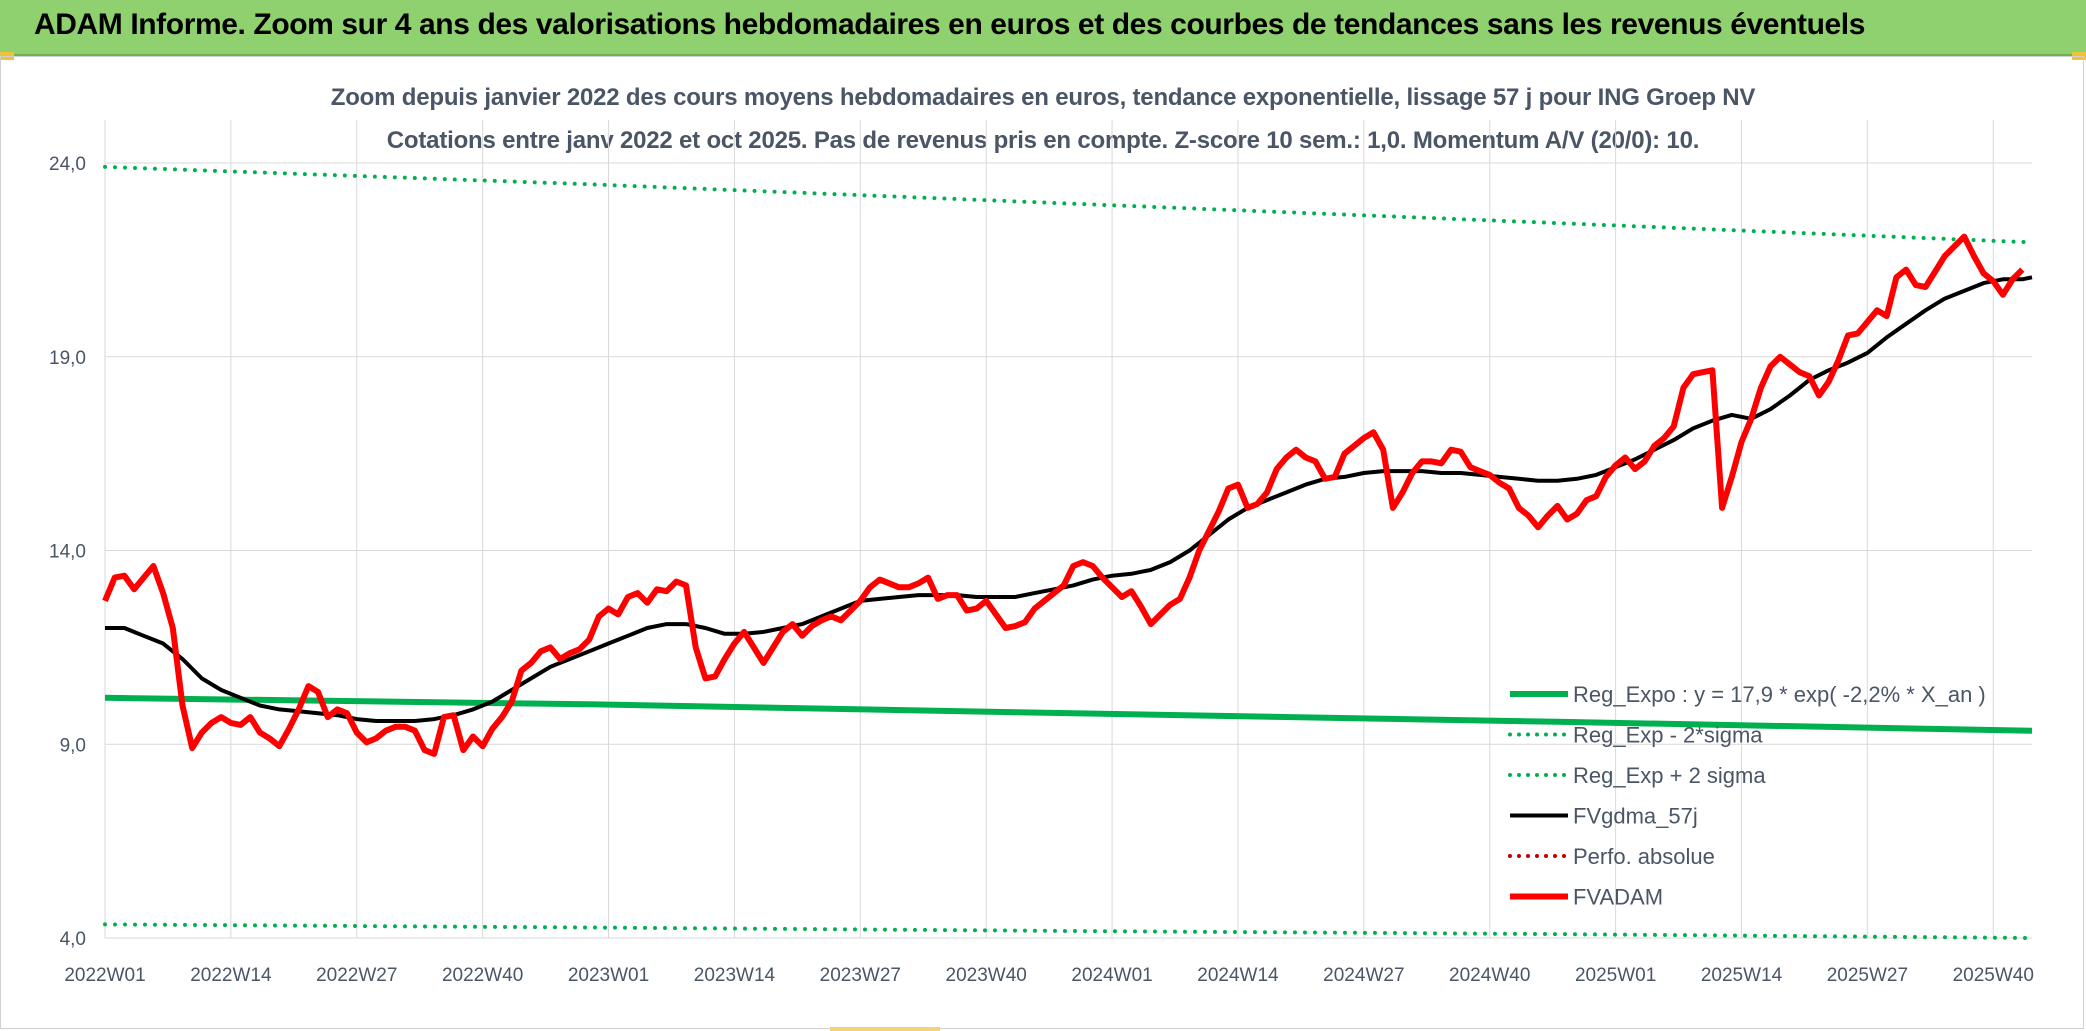 The width and height of the screenshot is (2086, 1031). What do you see at coordinates (482, 975) in the screenshot?
I see `x-tick-label: 2022W40` at bounding box center [482, 975].